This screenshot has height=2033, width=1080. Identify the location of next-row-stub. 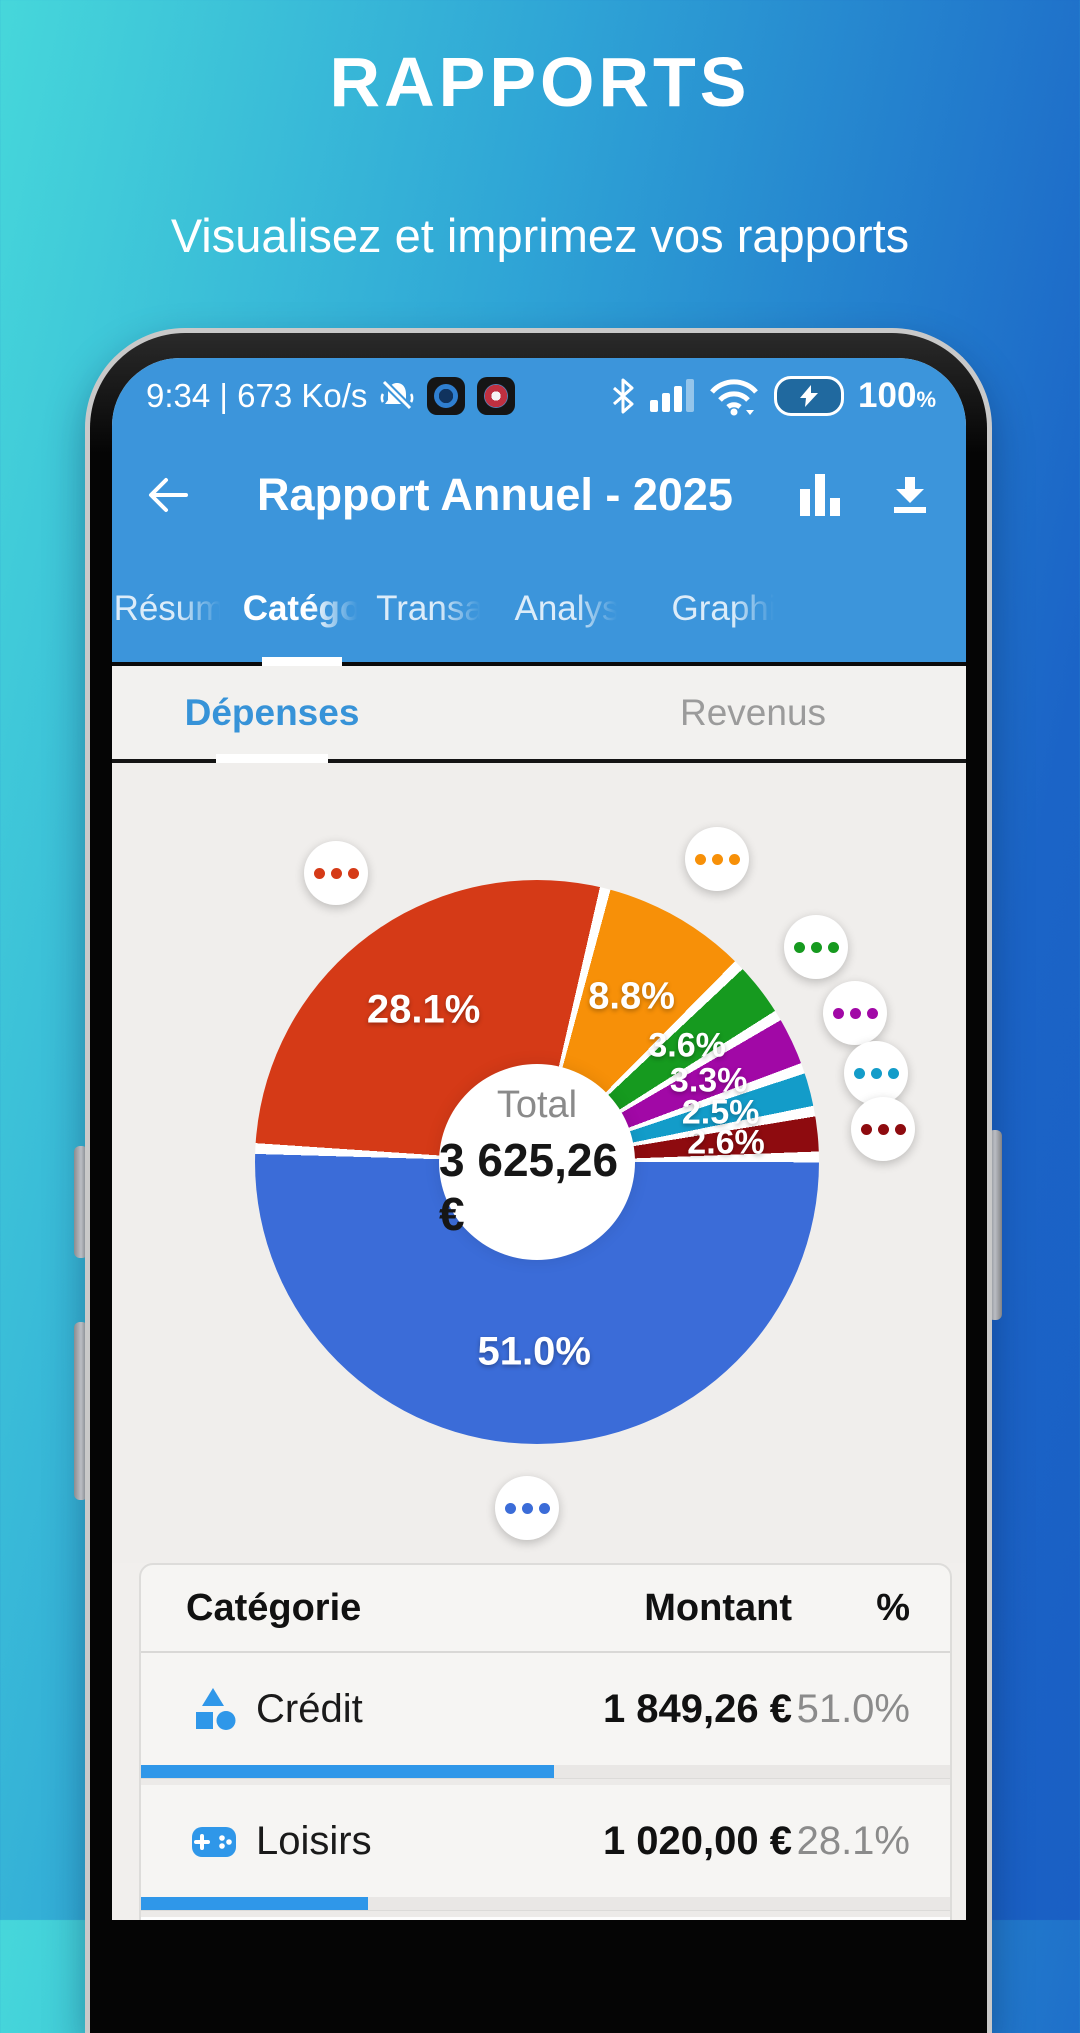
(545, 1918).